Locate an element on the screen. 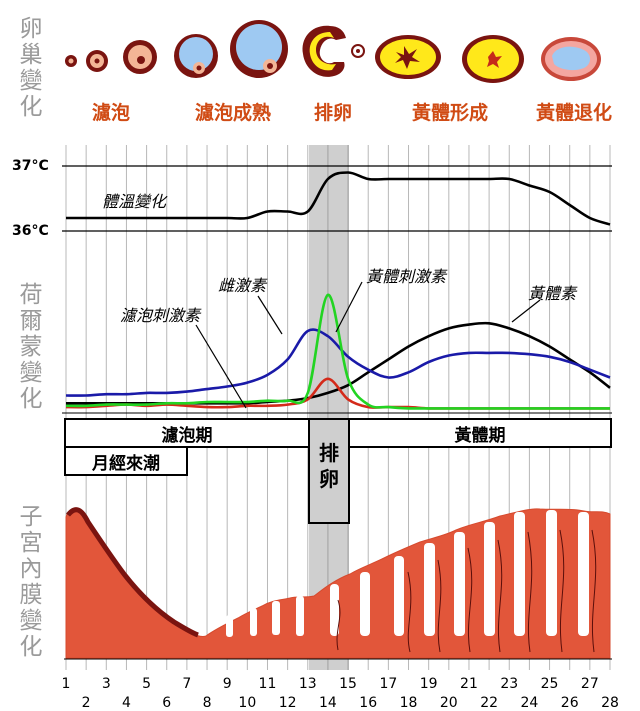 This screenshot has width=640, height=711. follicular-phase-box: 濾泡期 is located at coordinates (187, 433).